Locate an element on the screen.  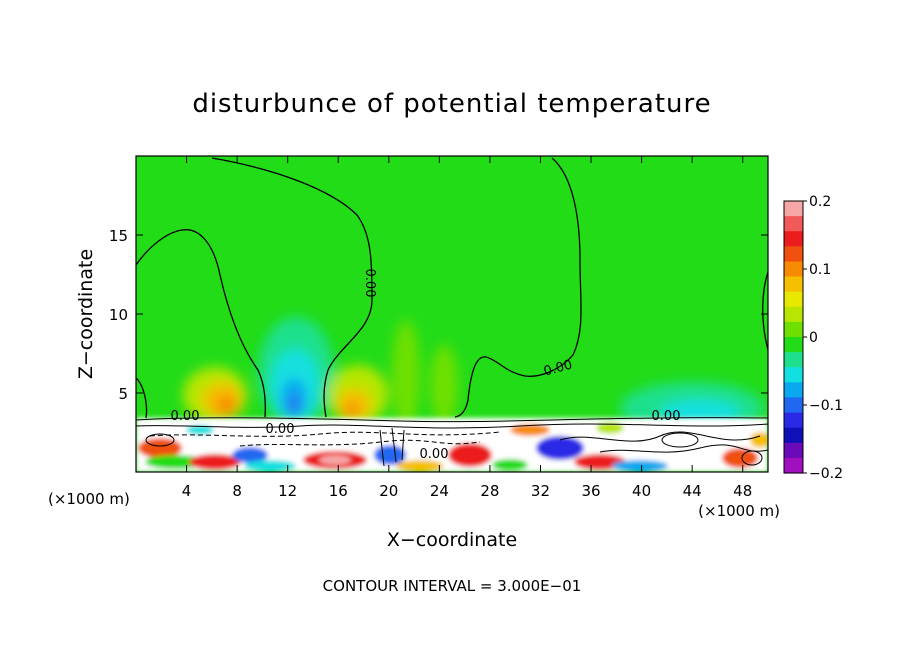
colorbar-swatches is located at coordinates (793, 337).